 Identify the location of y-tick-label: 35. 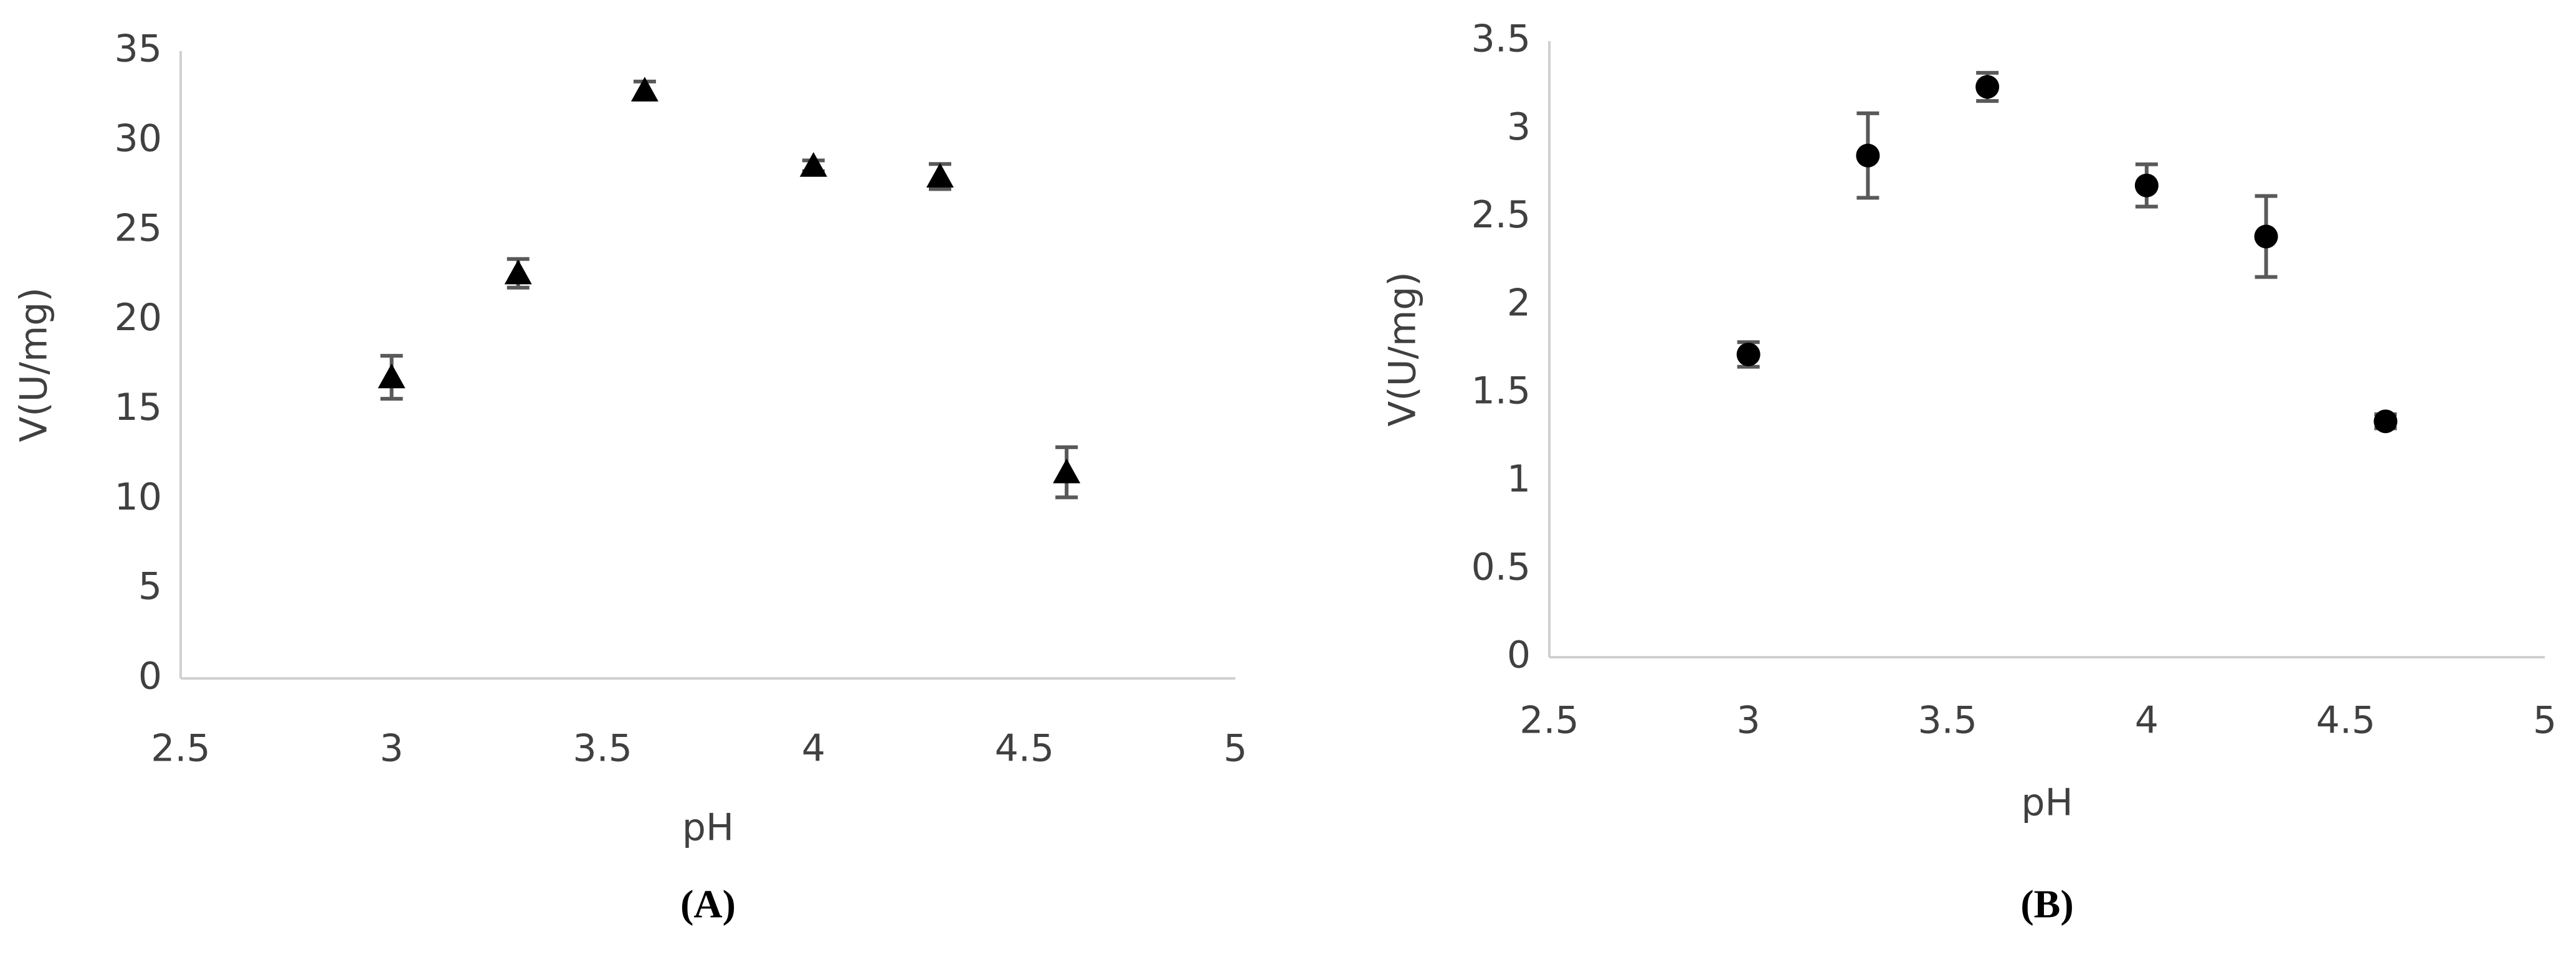
(138, 49).